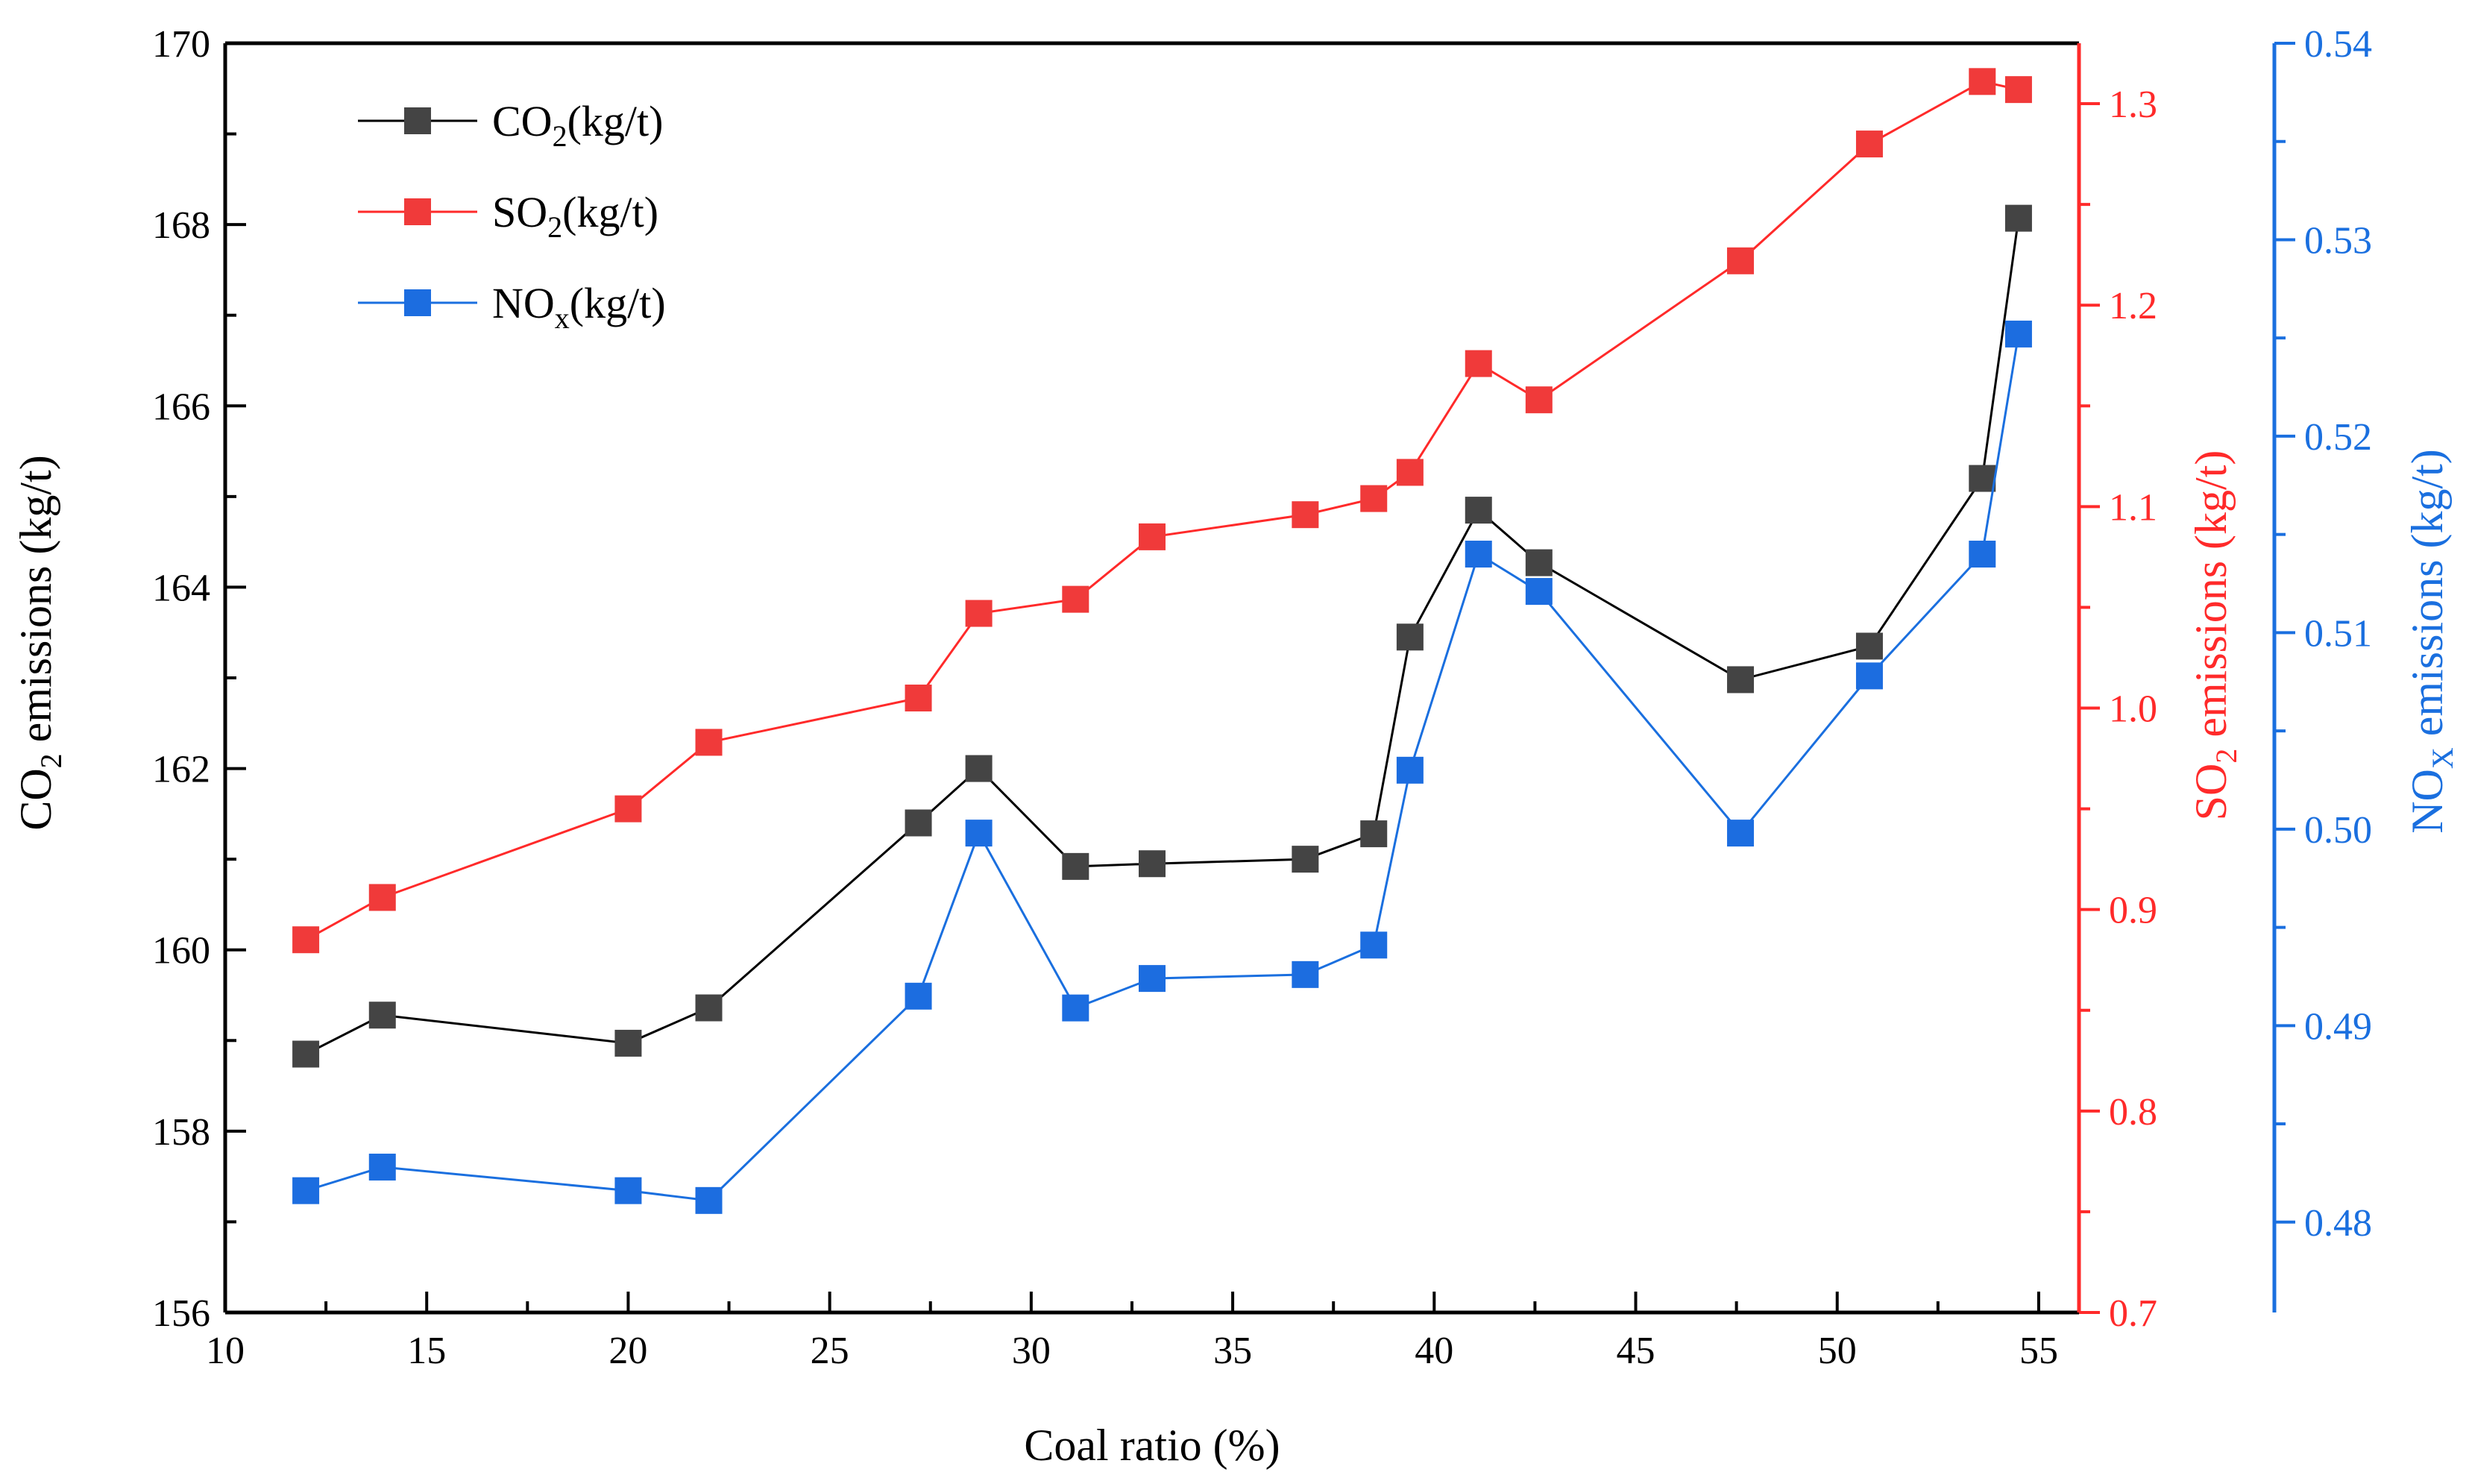 The height and width of the screenshot is (1484, 2469). Describe the element at coordinates (522, 121) in the screenshot. I see `legend-label-main: CO` at that location.